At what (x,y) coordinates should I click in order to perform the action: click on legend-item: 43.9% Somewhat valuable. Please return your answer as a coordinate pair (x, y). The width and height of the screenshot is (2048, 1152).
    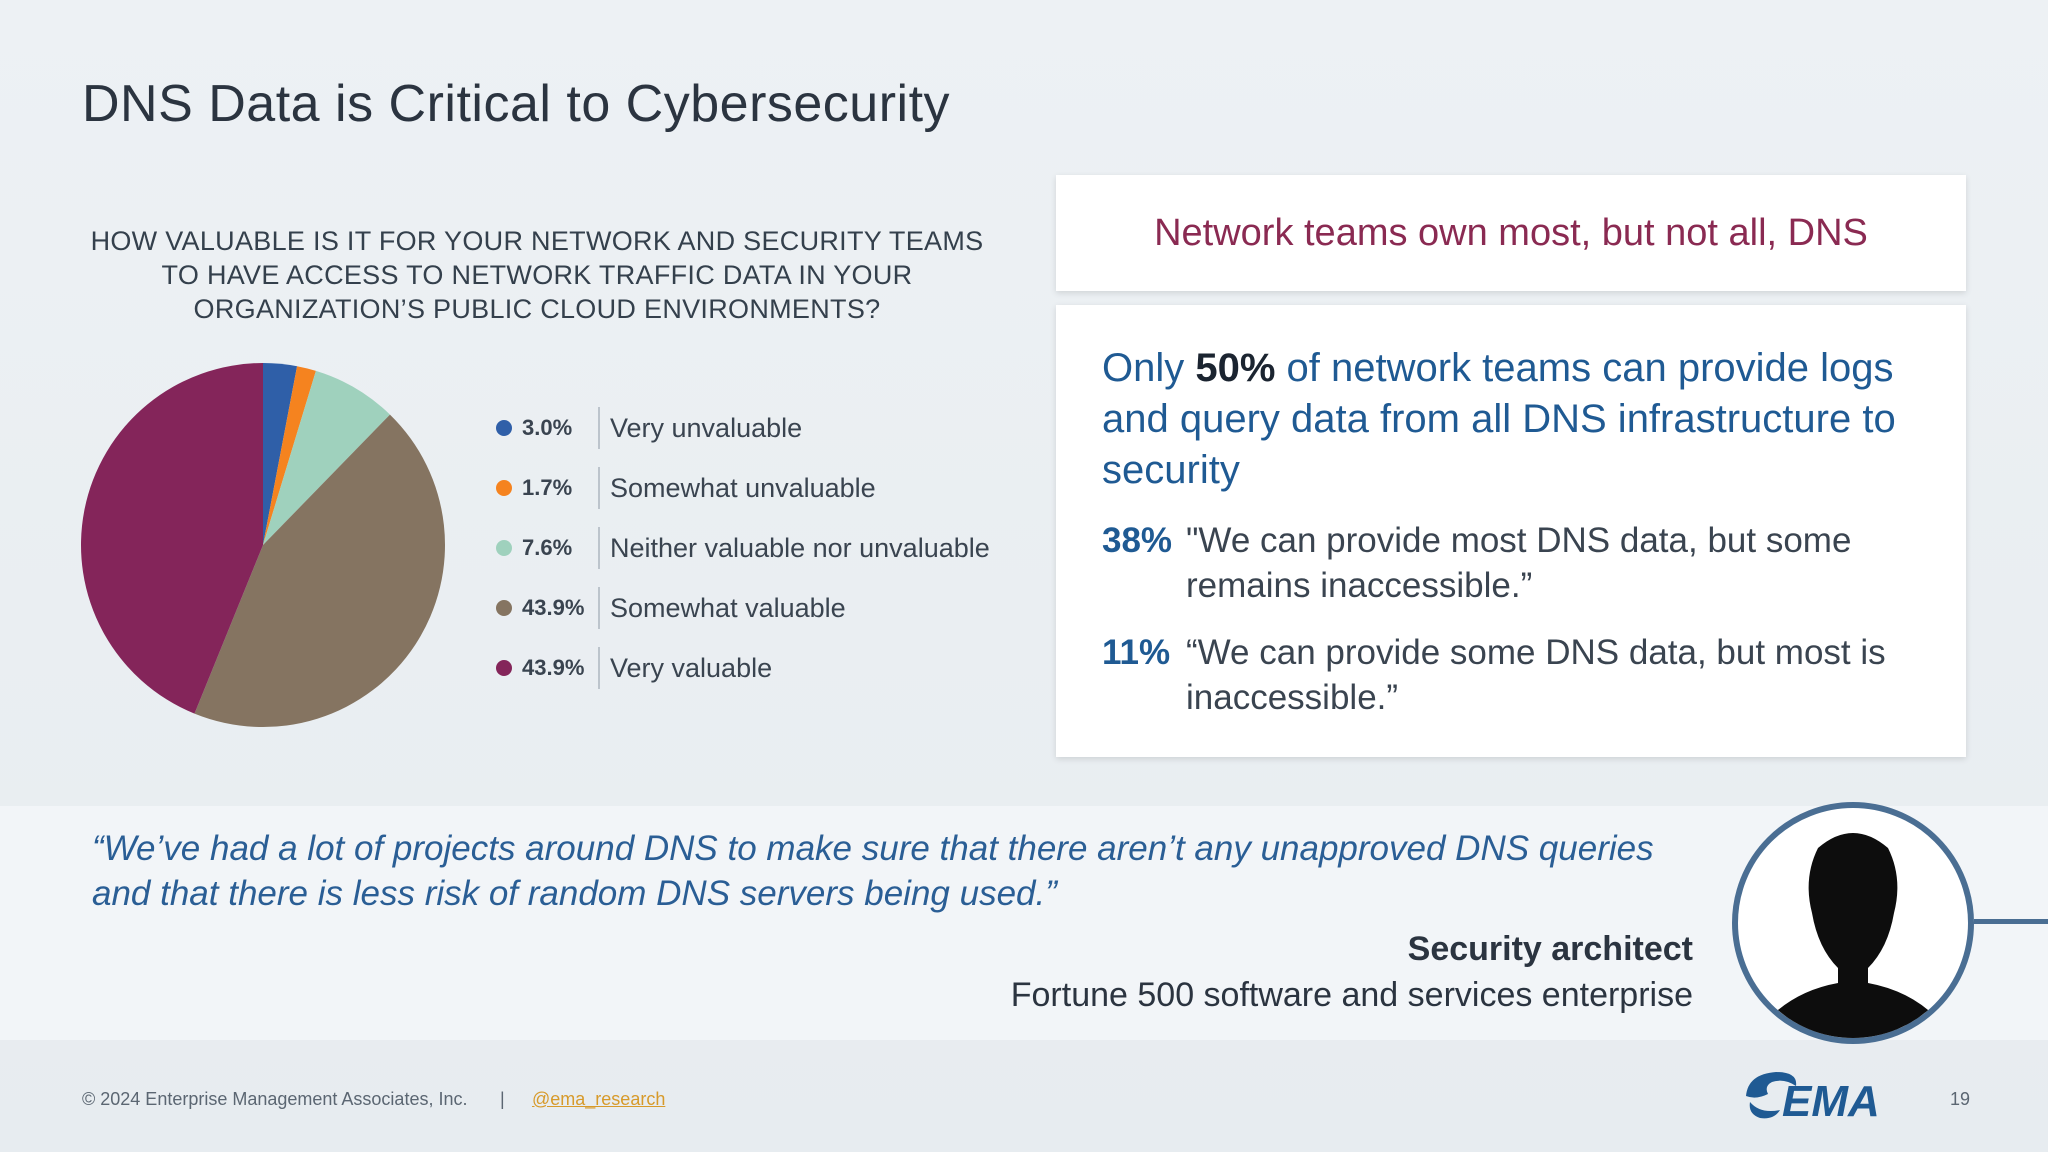
    Looking at the image, I should click on (743, 608).